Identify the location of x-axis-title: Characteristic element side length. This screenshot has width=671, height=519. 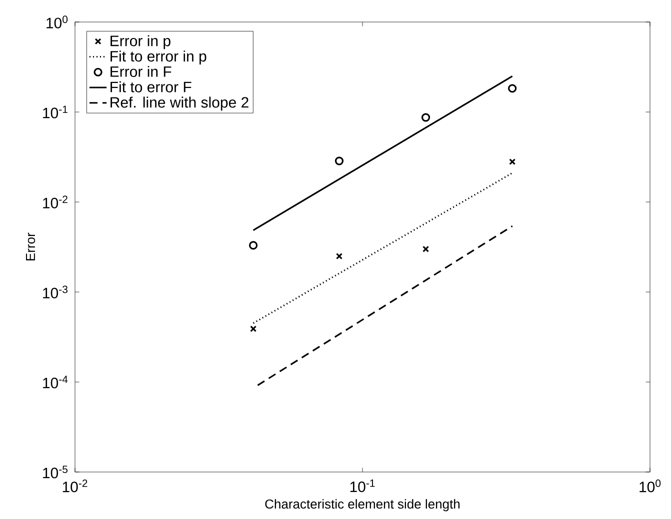
(362, 505).